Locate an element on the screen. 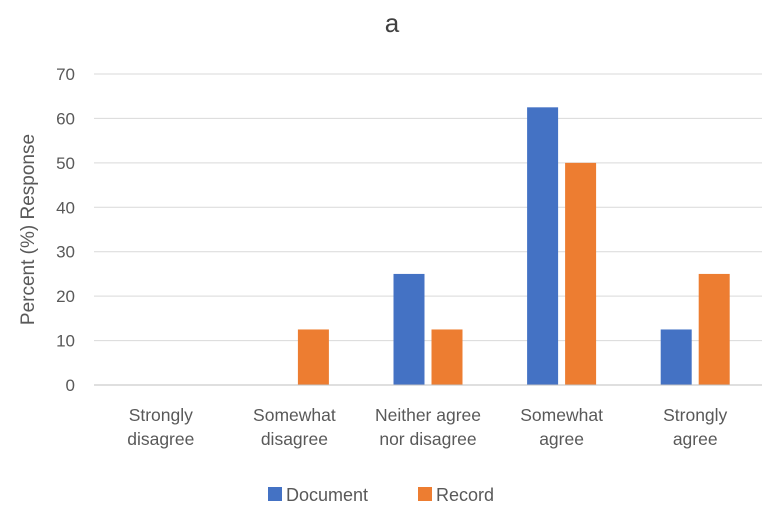  legend-item-document: Document is located at coordinates (318, 495).